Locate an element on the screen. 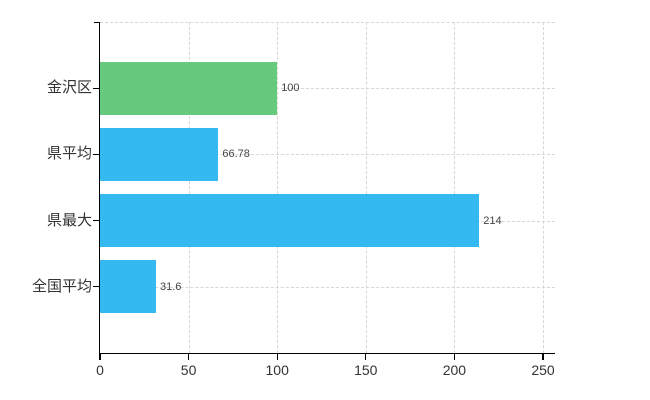 The width and height of the screenshot is (650, 400). x-tick-label: 200 is located at coordinates (454, 370).